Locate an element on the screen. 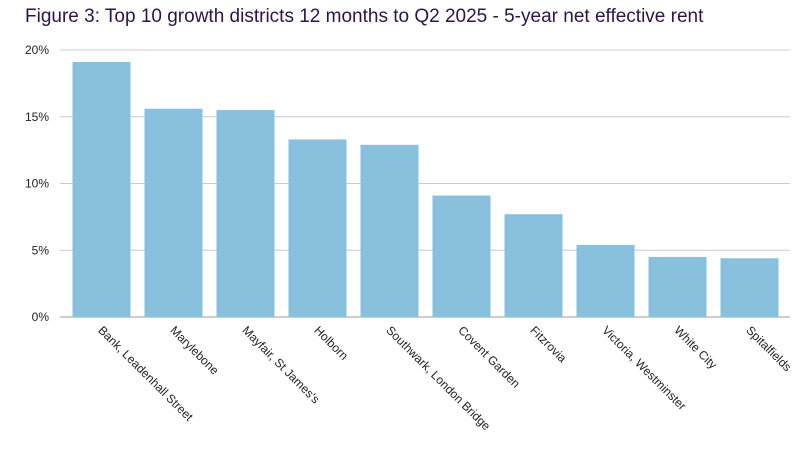  y-tick-label: 15% is located at coordinates (37, 117).